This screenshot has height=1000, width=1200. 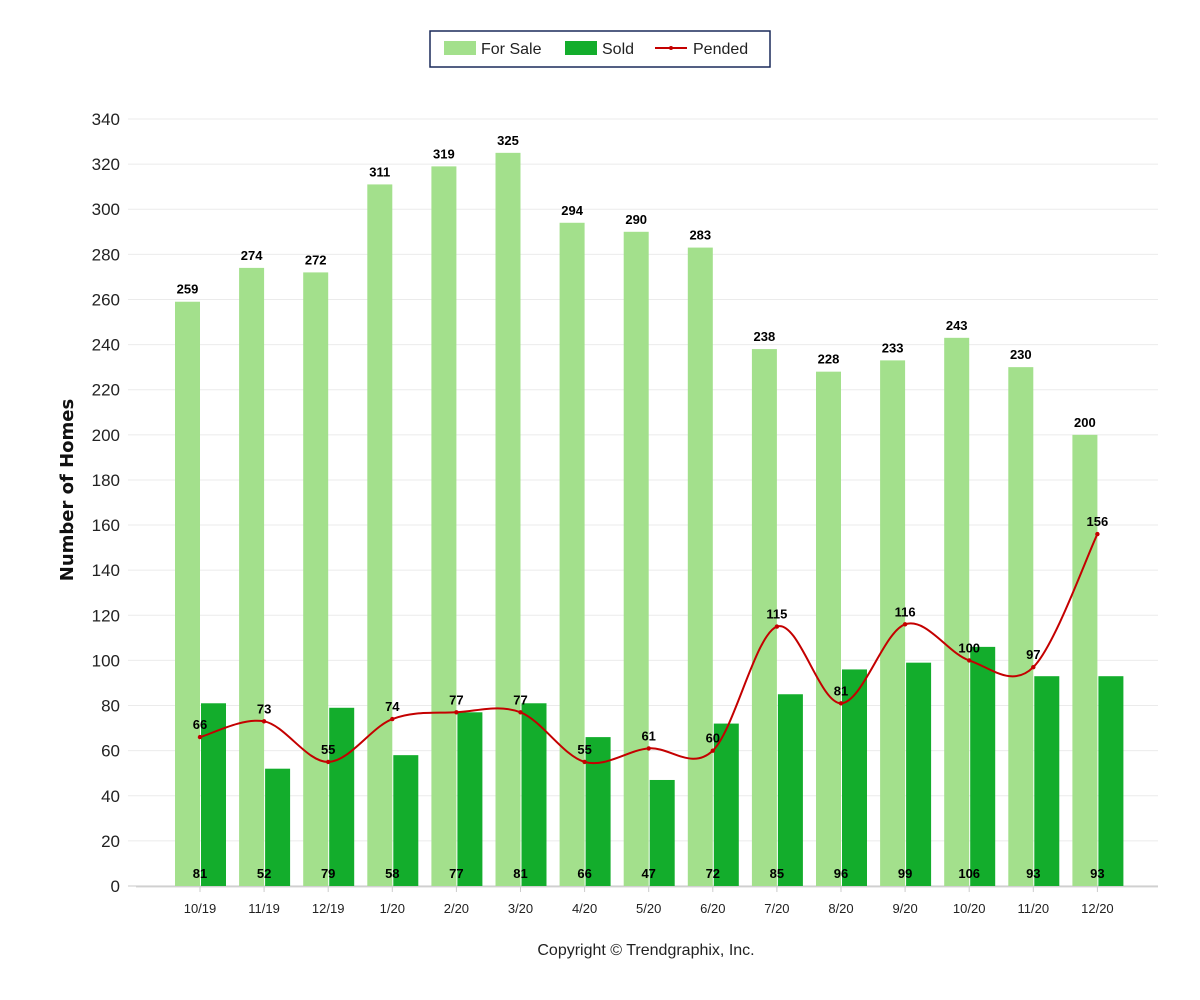 What do you see at coordinates (106, 345) in the screenshot?
I see `y-tick-label: 240` at bounding box center [106, 345].